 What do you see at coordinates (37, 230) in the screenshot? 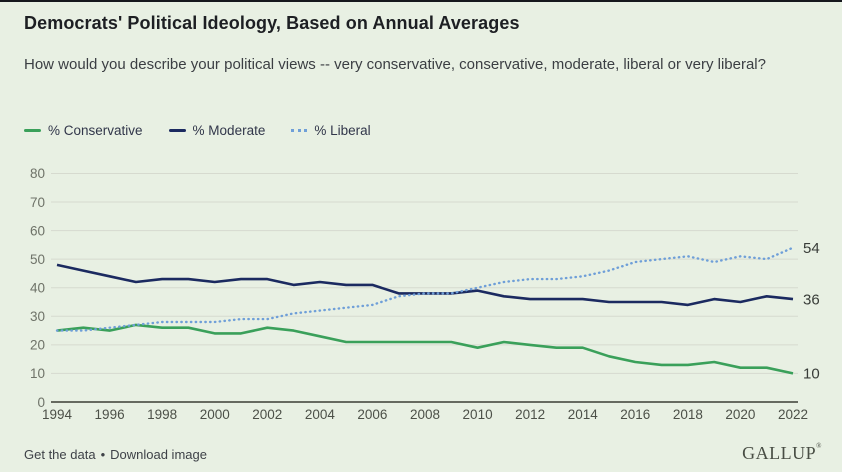
I see `y-tick-label: 60` at bounding box center [37, 230].